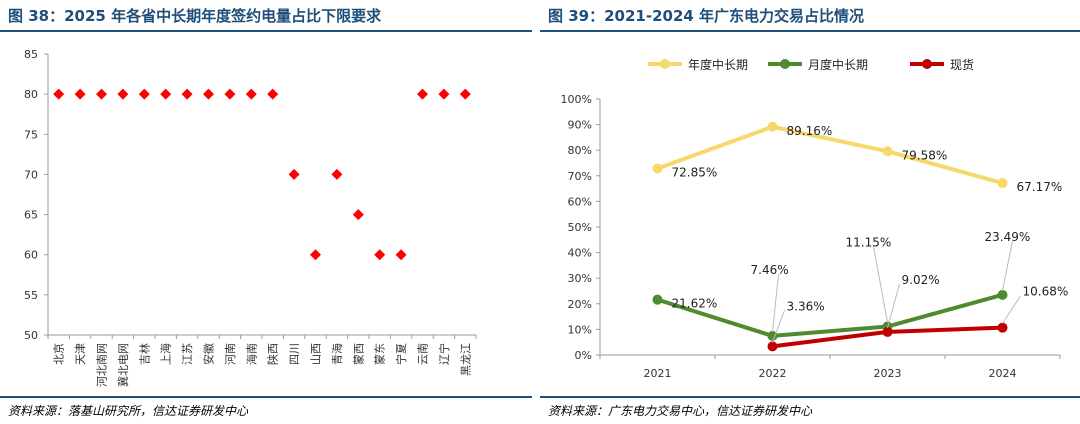 Image resolution: width=1080 pixels, height=424 pixels. What do you see at coordinates (31, 174) in the screenshot?
I see `left-y-tick-label: 70` at bounding box center [31, 174].